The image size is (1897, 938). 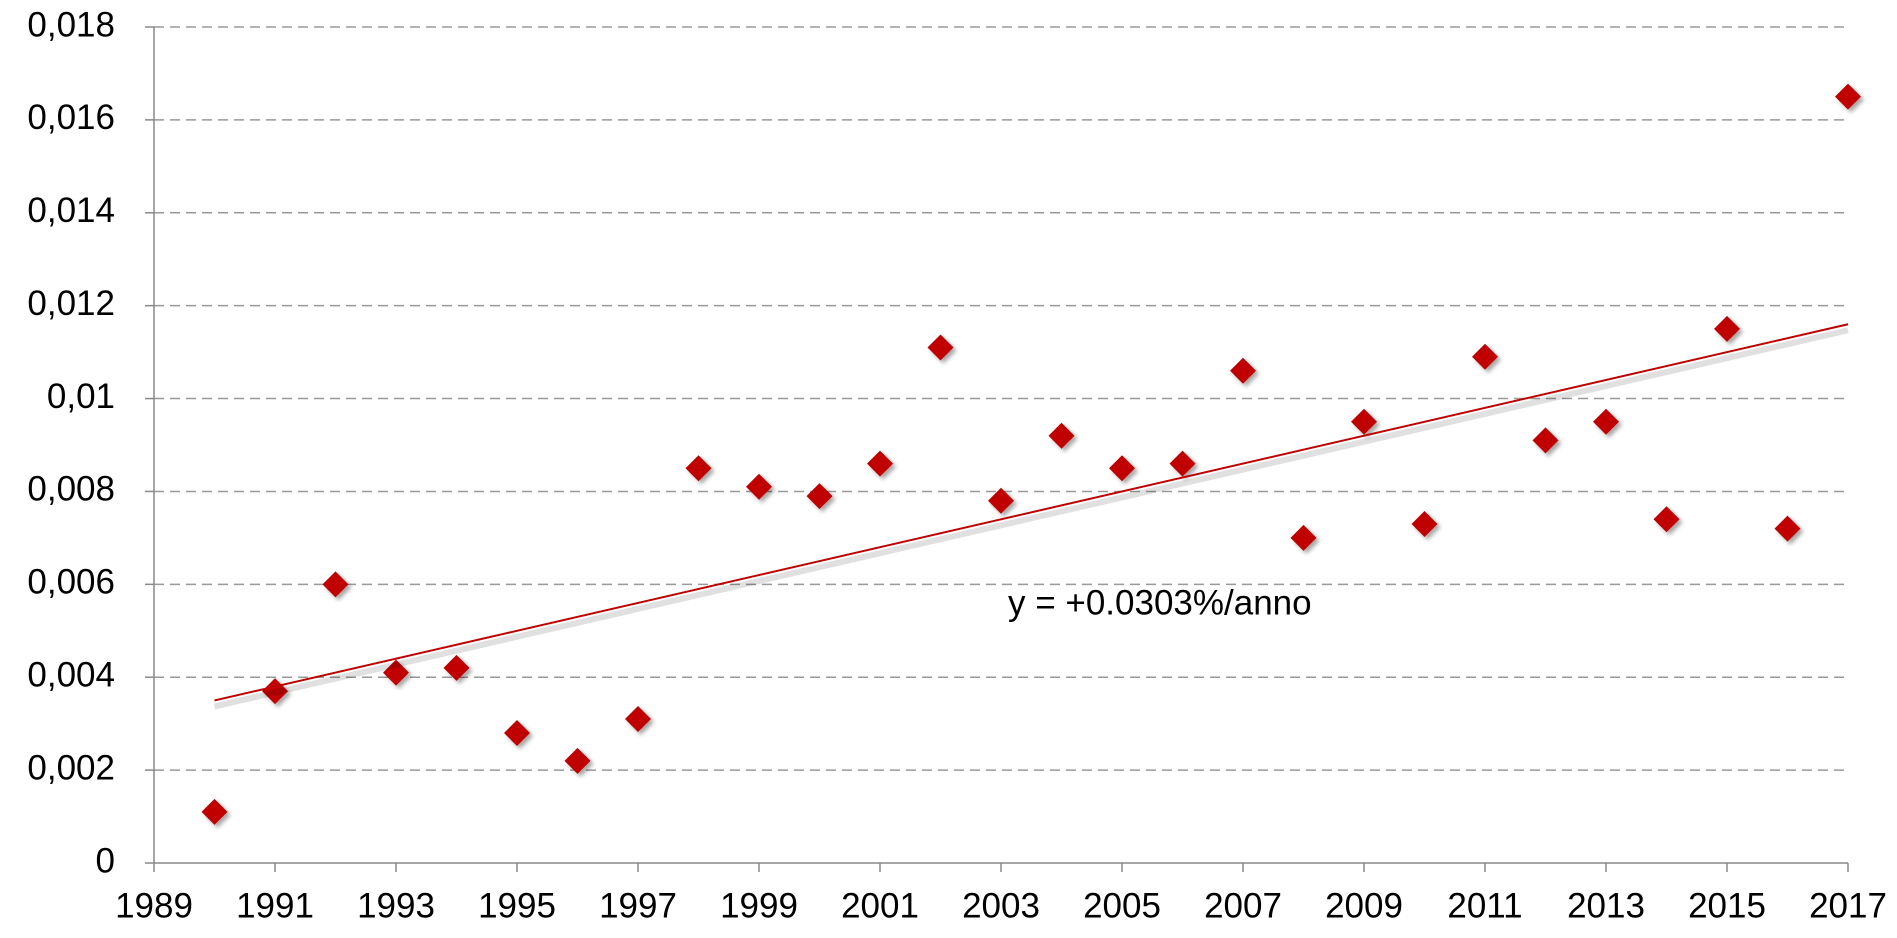 I want to click on x-tick-label: 1999, so click(x=759, y=905).